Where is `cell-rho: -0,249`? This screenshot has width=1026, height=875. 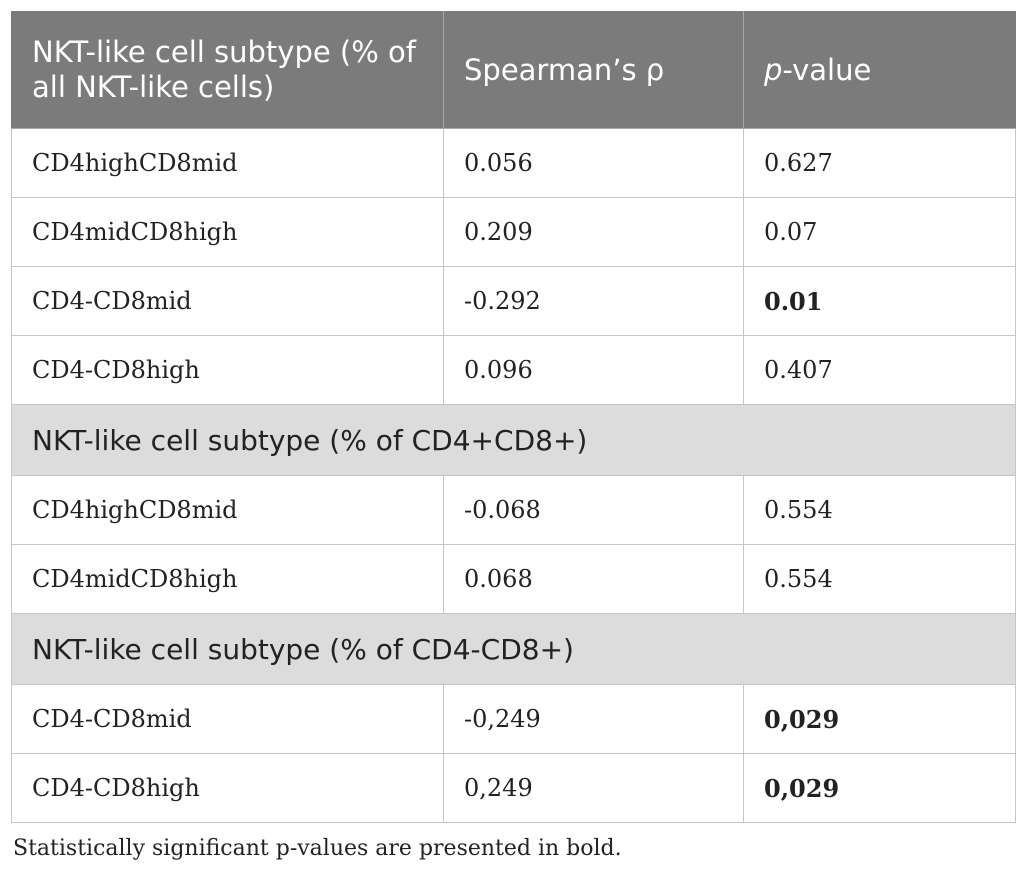 cell-rho: -0,249 is located at coordinates (593, 719).